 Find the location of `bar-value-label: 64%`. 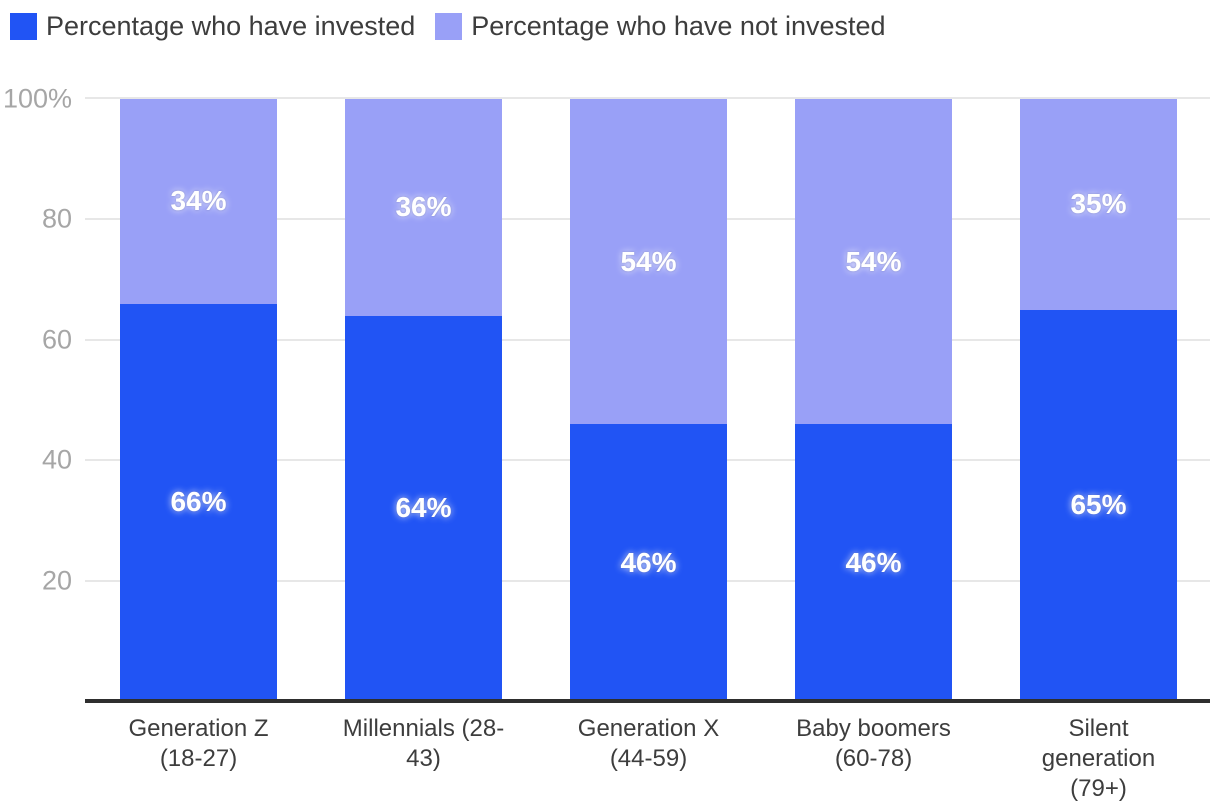

bar-value-label: 64% is located at coordinates (423, 508).